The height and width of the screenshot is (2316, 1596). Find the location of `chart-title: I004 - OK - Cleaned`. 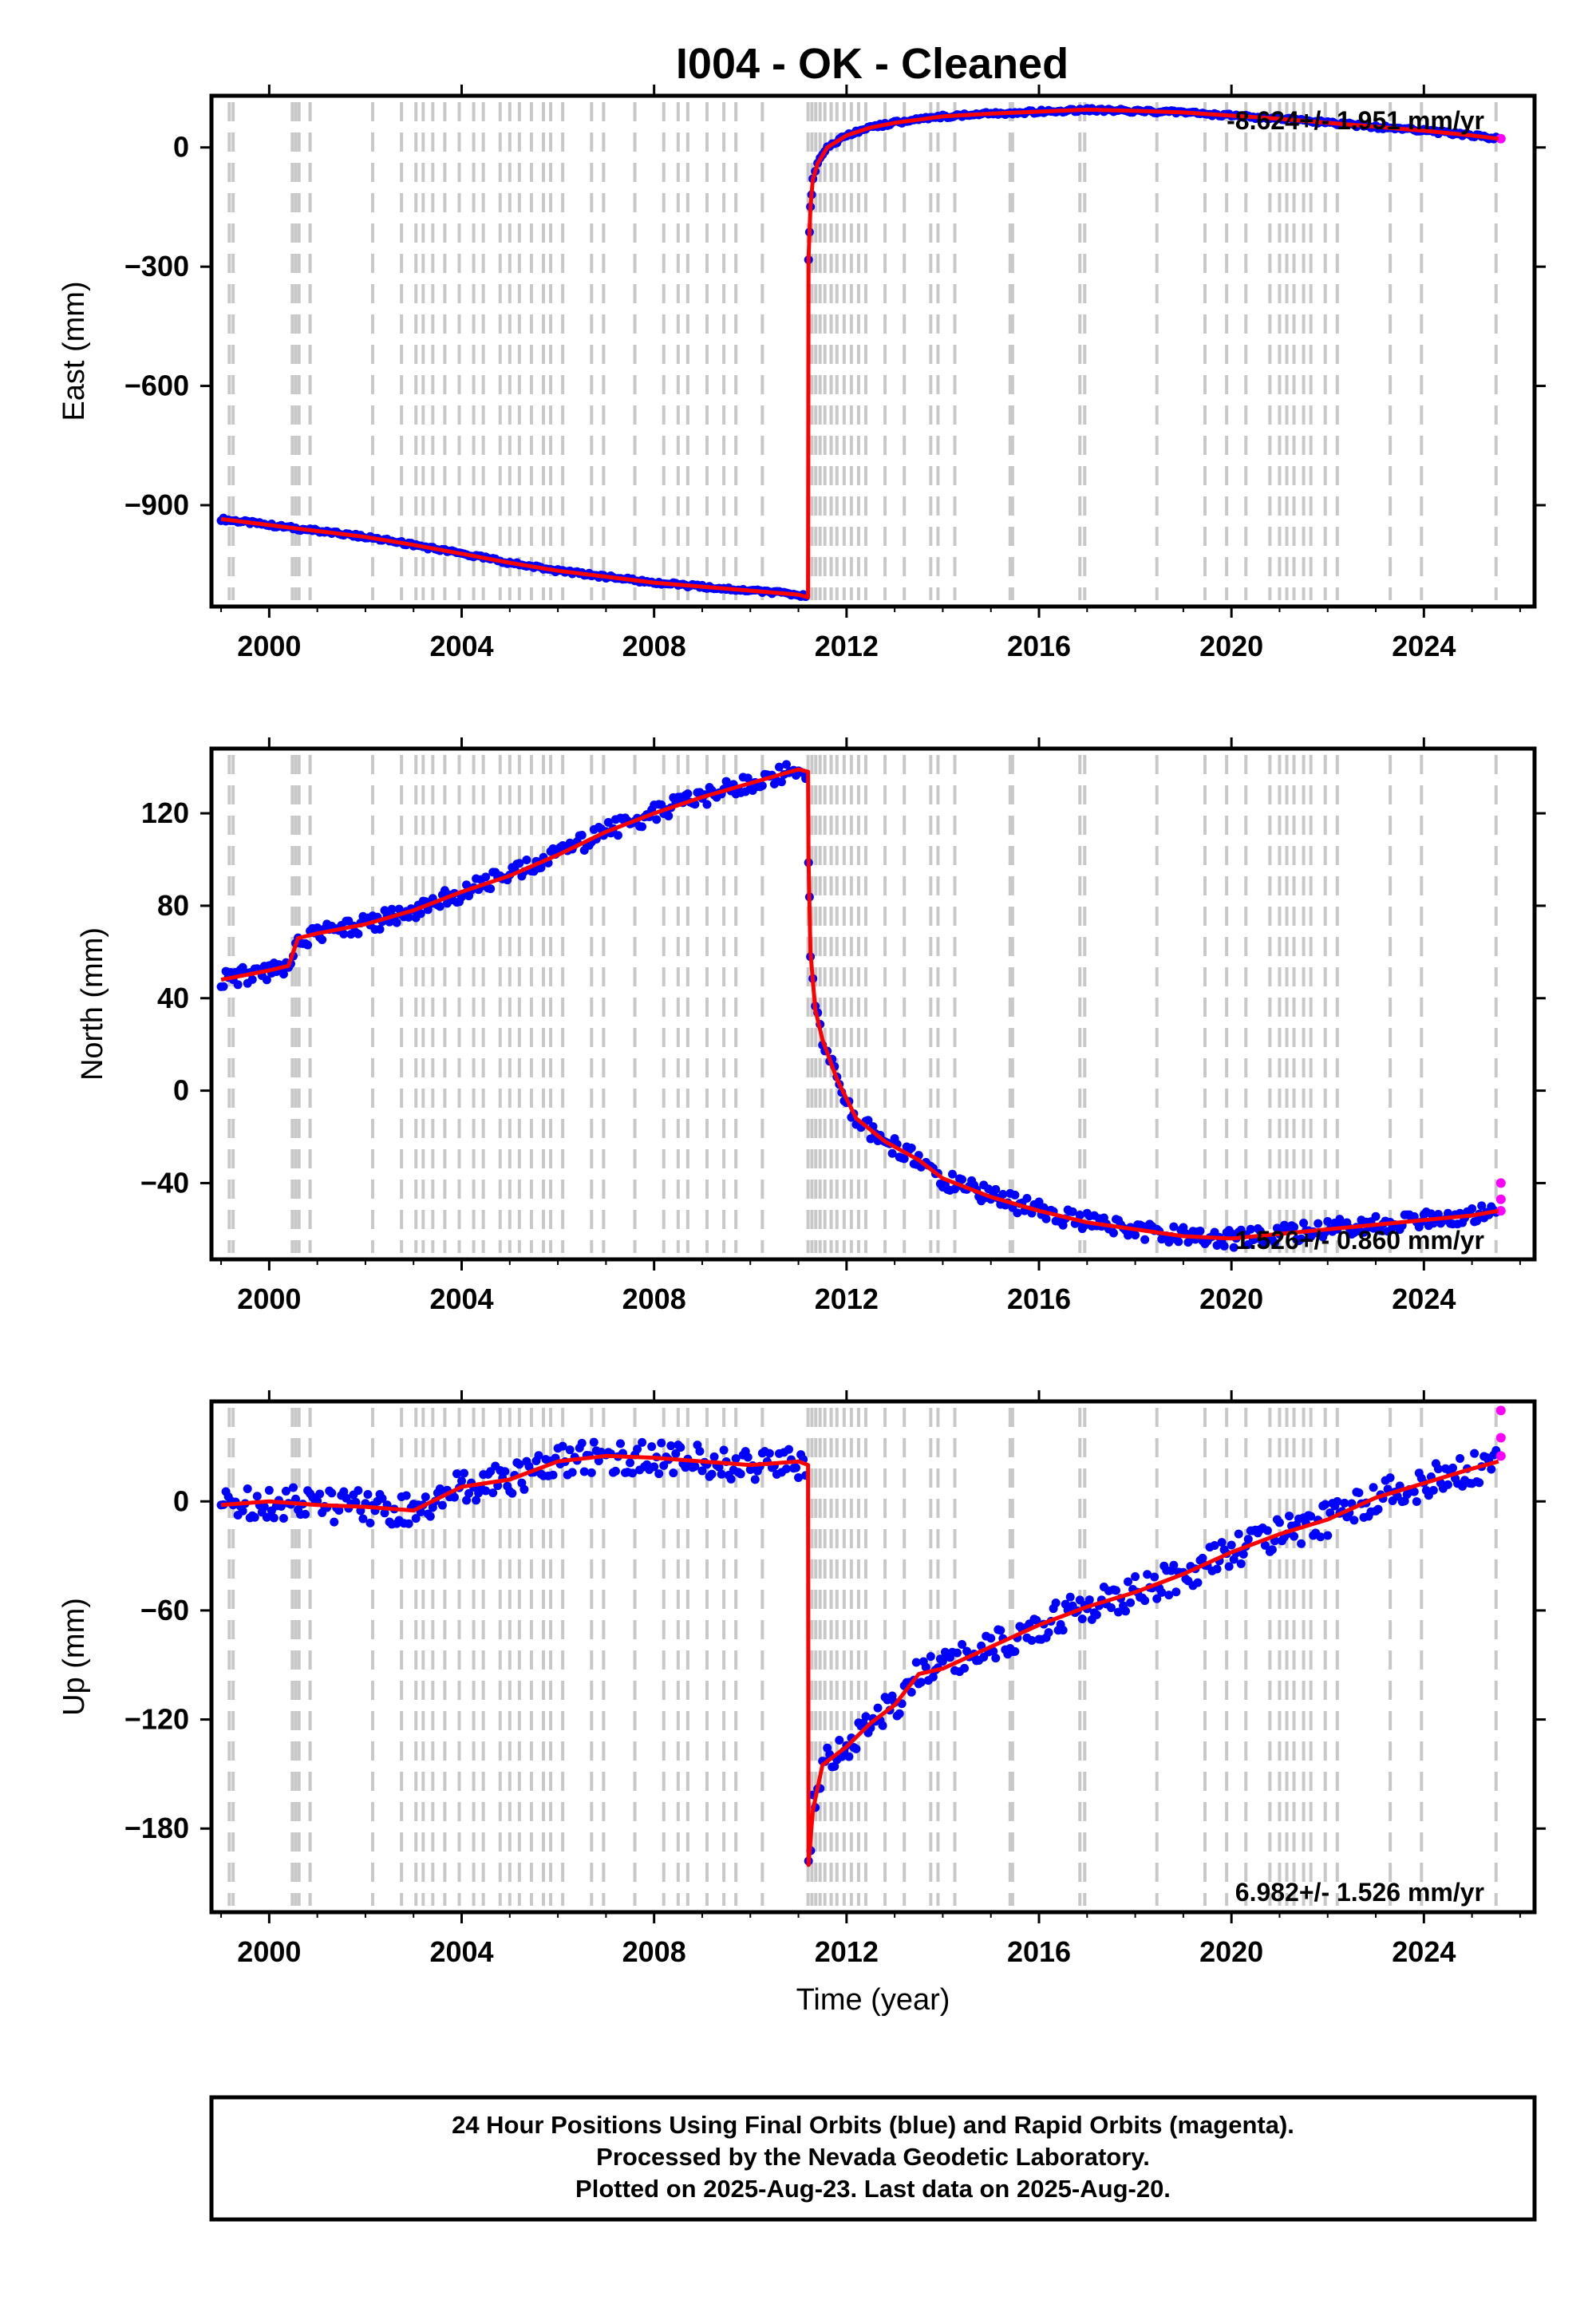

chart-title: I004 - OK - Cleaned is located at coordinates (873, 64).